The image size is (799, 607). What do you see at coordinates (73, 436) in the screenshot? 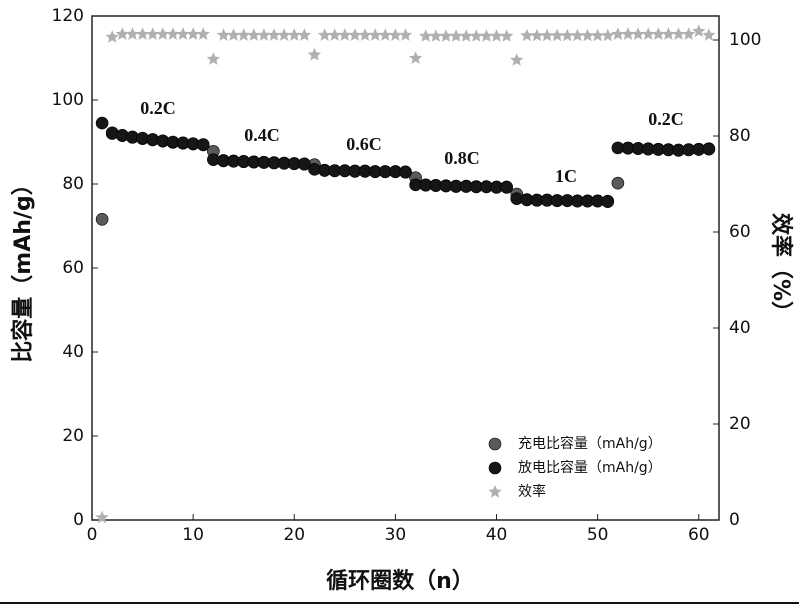
I see `y-tick-label: 20` at bounding box center [73, 436].